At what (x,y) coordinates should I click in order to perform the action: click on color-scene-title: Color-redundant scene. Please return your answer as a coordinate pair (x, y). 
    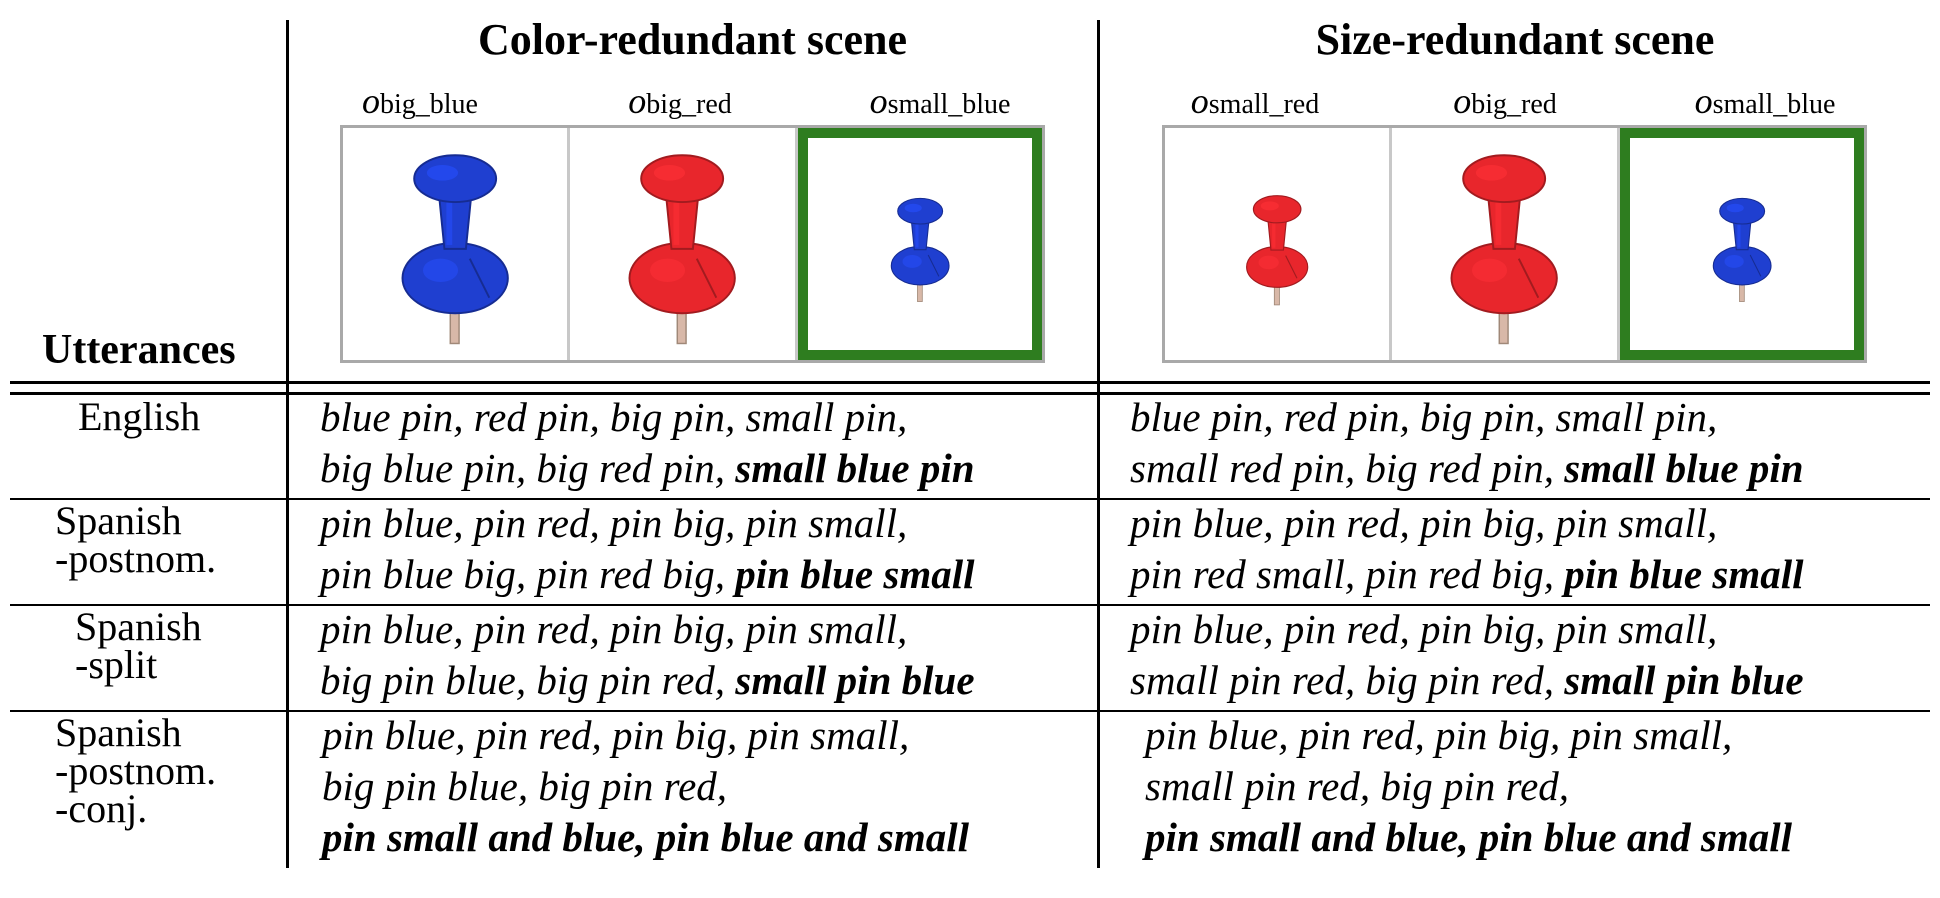
    Looking at the image, I should click on (692, 39).